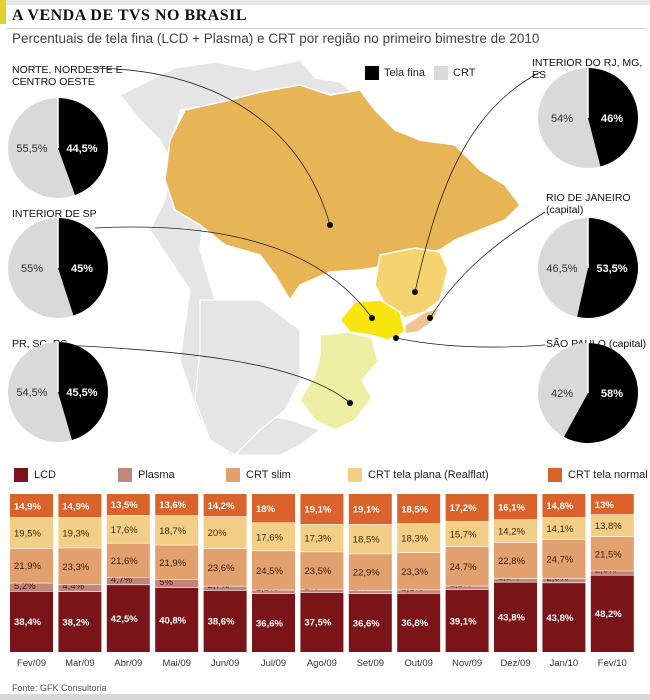 This screenshot has width=650, height=700. What do you see at coordinates (172, 505) in the screenshot?
I see `bar-value-crt-normal: 13,6%` at bounding box center [172, 505].